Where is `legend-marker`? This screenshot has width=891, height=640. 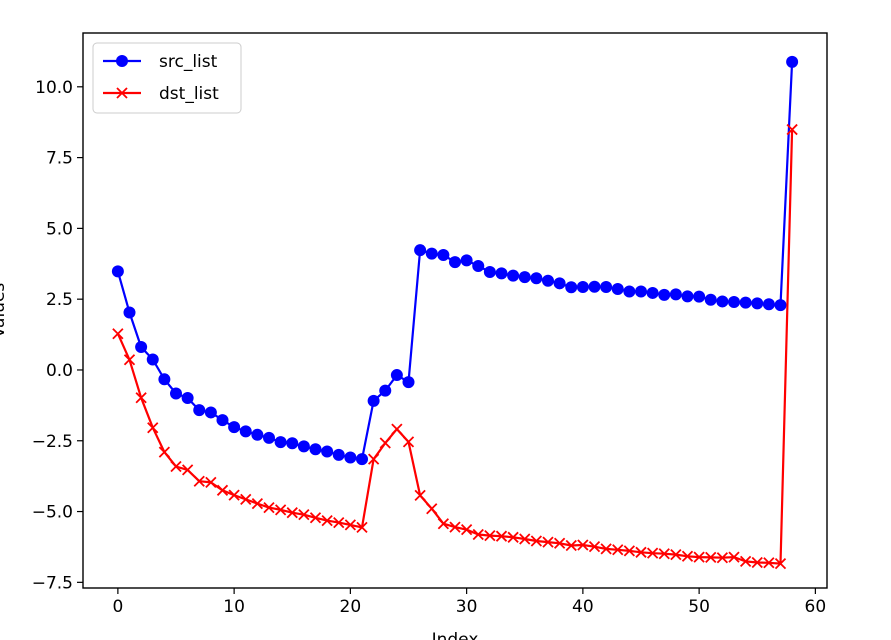
legend-marker is located at coordinates (122, 61).